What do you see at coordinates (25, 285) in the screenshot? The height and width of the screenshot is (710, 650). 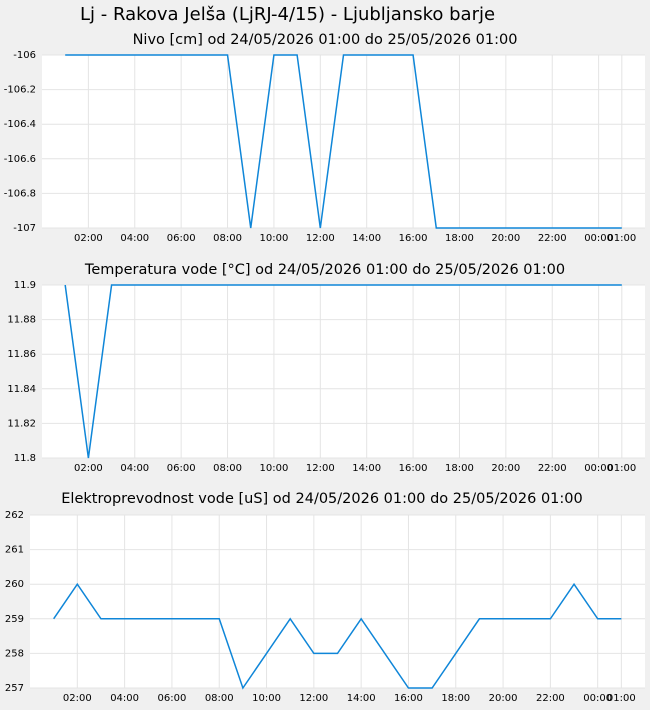 I see `y-tick-label: 11.9` at bounding box center [25, 285].